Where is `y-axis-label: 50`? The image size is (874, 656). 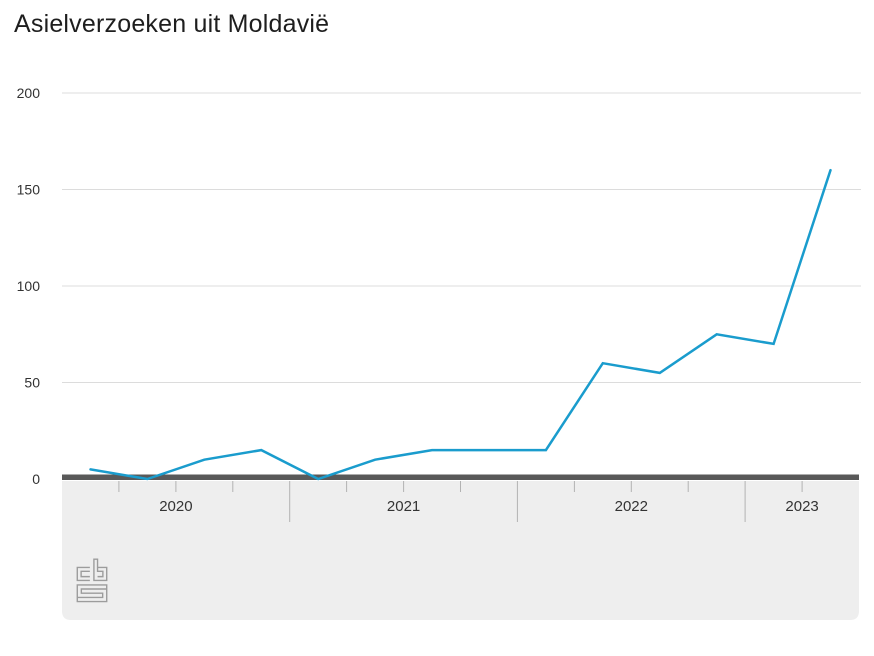
y-axis-label: 50 is located at coordinates (32, 383).